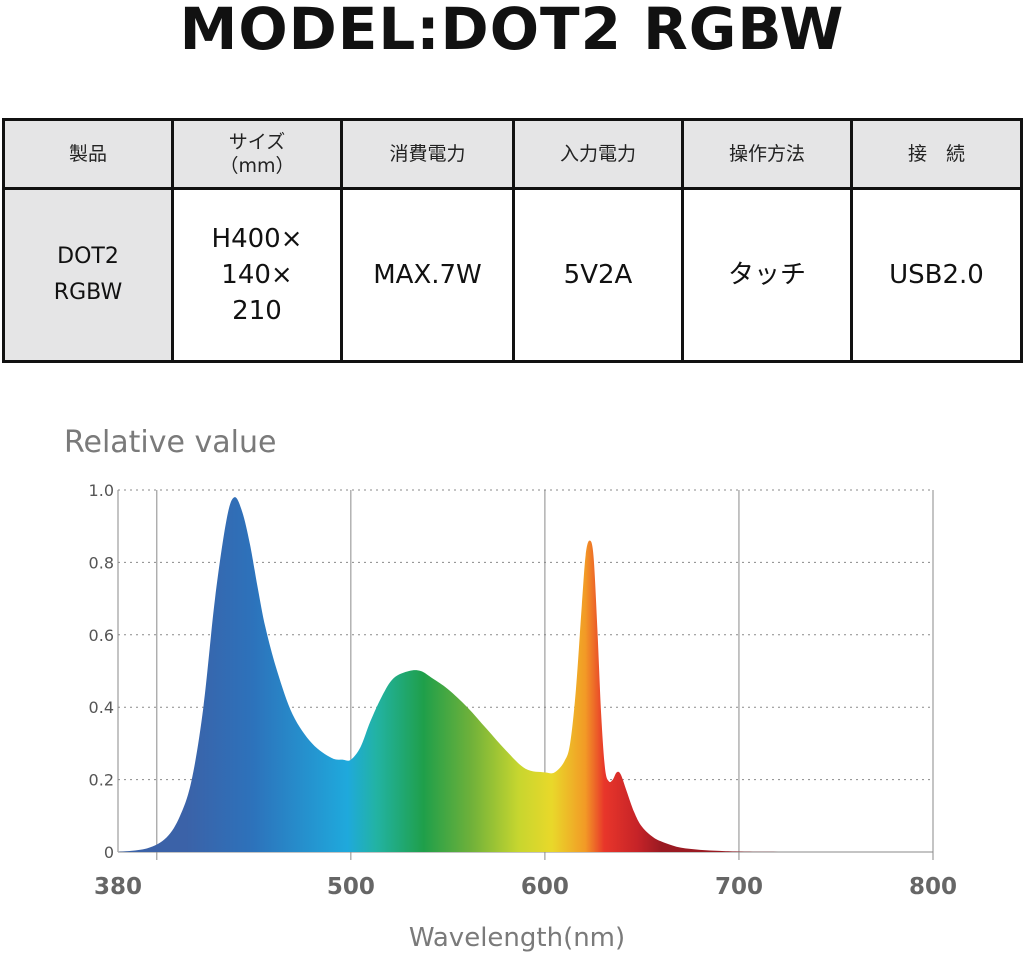 Image resolution: width=1024 pixels, height=953 pixels. I want to click on cell-line: タッチ, so click(766, 275).